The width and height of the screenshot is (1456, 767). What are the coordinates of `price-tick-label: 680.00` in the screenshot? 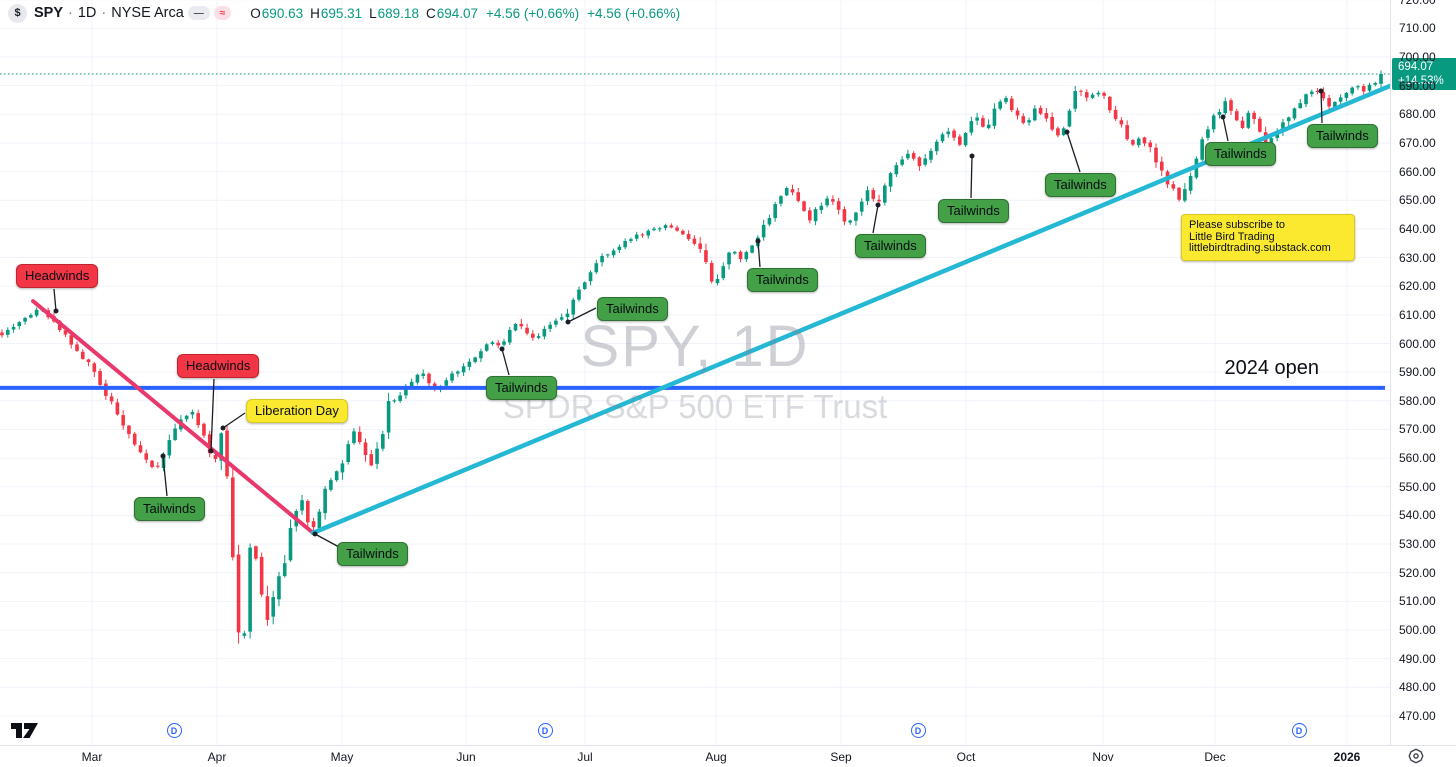 It's located at (1417, 114).